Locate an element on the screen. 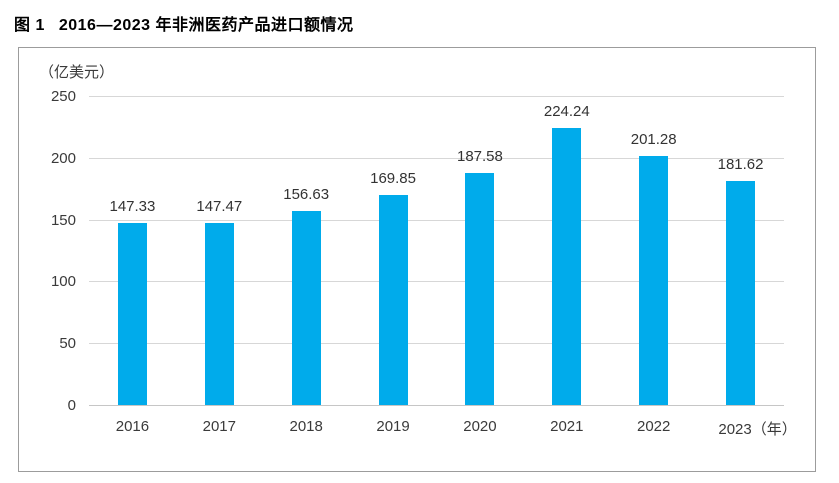  figure-title-text: 2016—2023 年非洲医药产品进口额情况 is located at coordinates (206, 25).